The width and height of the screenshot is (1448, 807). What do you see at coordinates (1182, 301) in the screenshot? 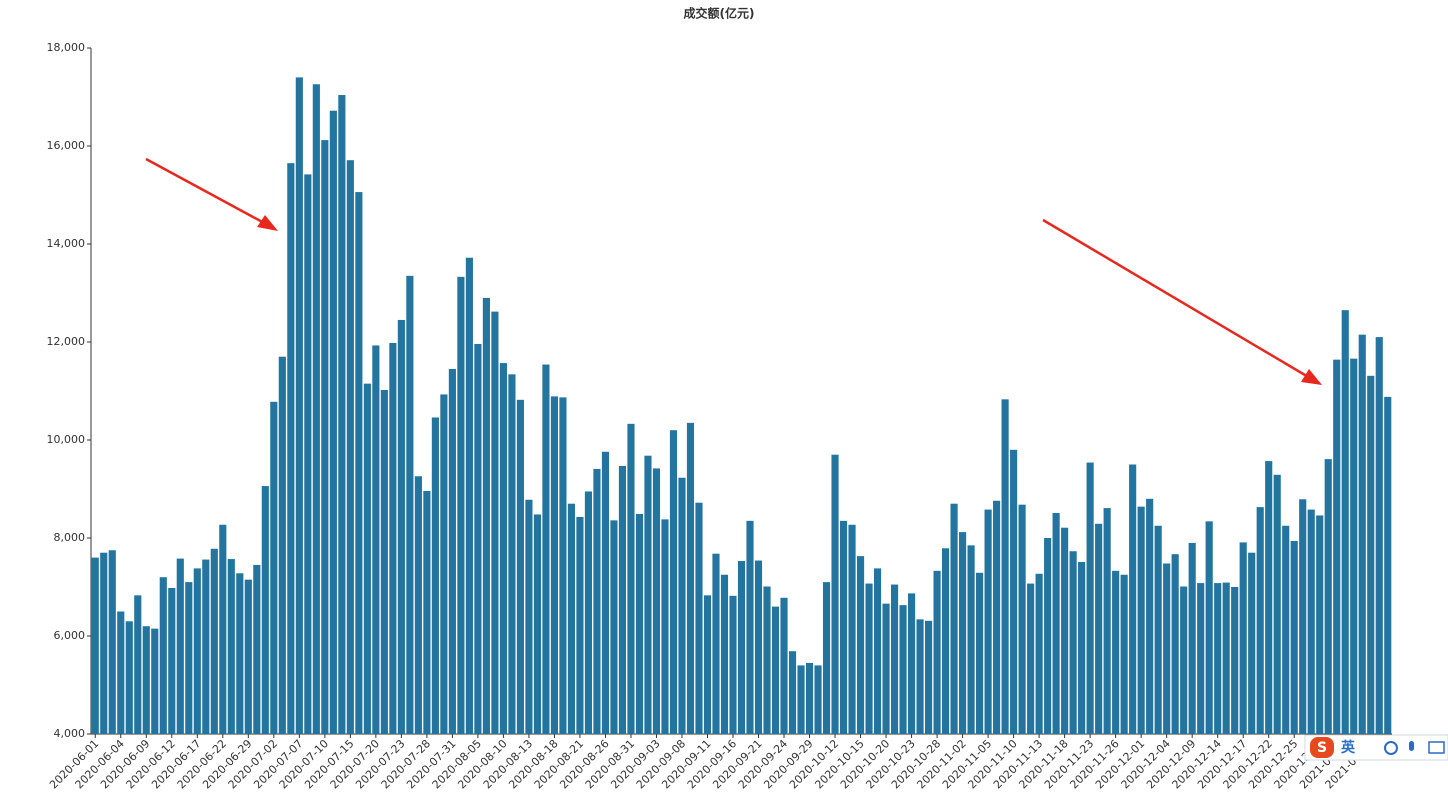
I see `arrow-right` at bounding box center [1182, 301].